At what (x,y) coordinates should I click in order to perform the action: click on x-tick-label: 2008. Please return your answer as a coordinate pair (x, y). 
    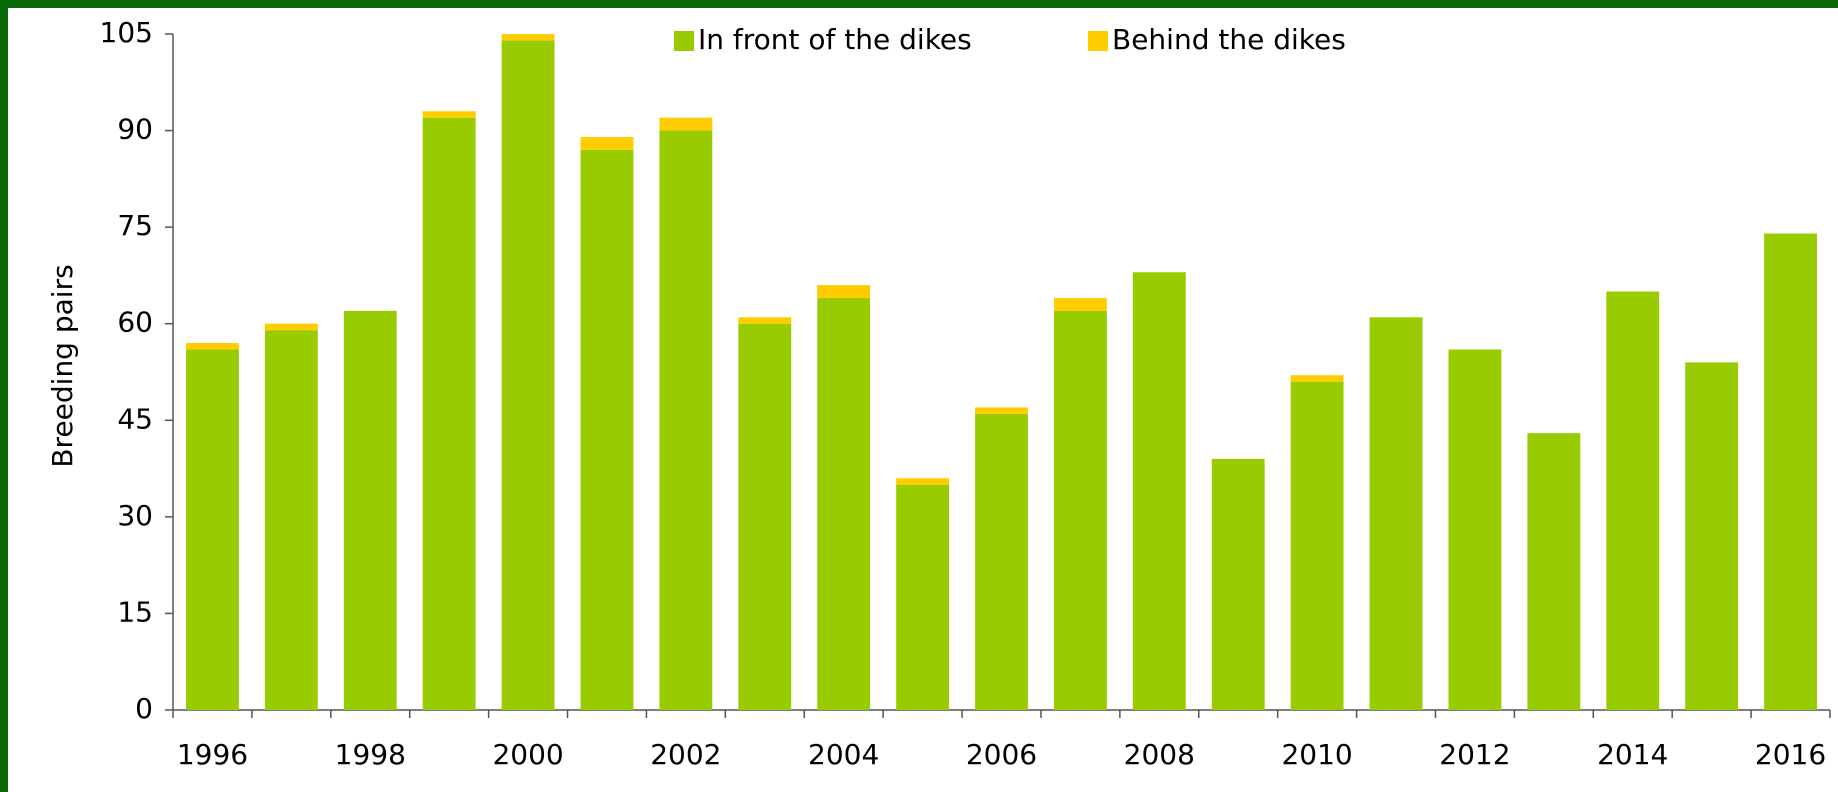
    Looking at the image, I should click on (1159, 754).